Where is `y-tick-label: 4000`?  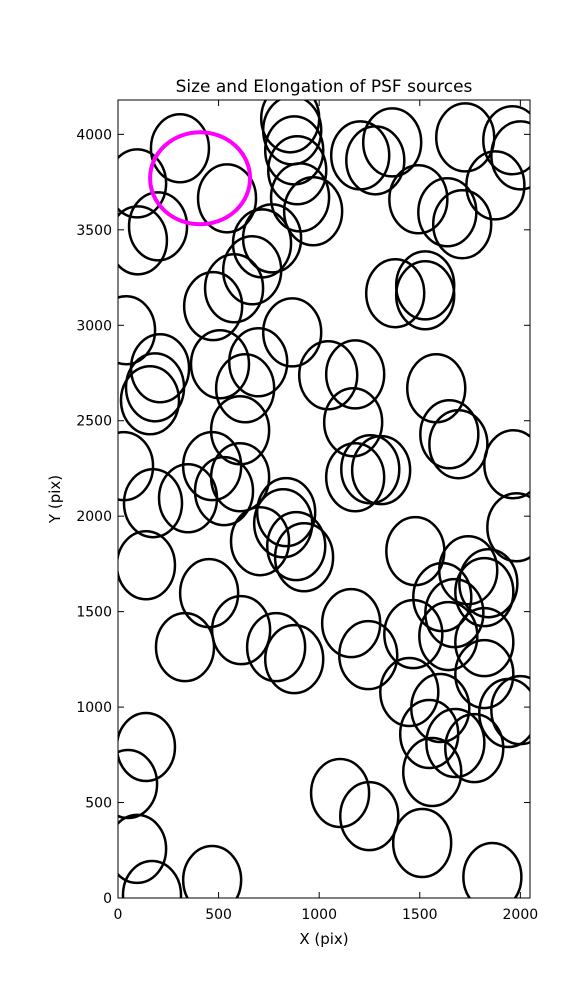 y-tick-label: 4000 is located at coordinates (94, 135).